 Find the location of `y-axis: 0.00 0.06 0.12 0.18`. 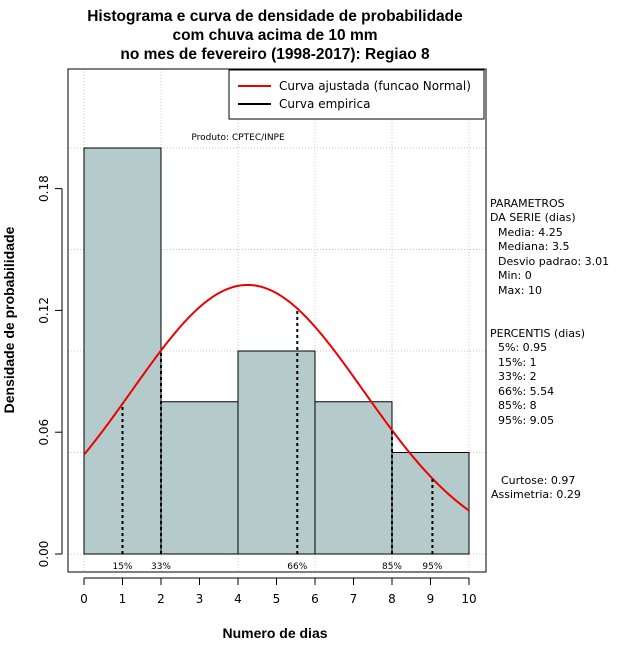

y-axis: 0.00 0.06 0.12 0.18 is located at coordinates (50, 371).